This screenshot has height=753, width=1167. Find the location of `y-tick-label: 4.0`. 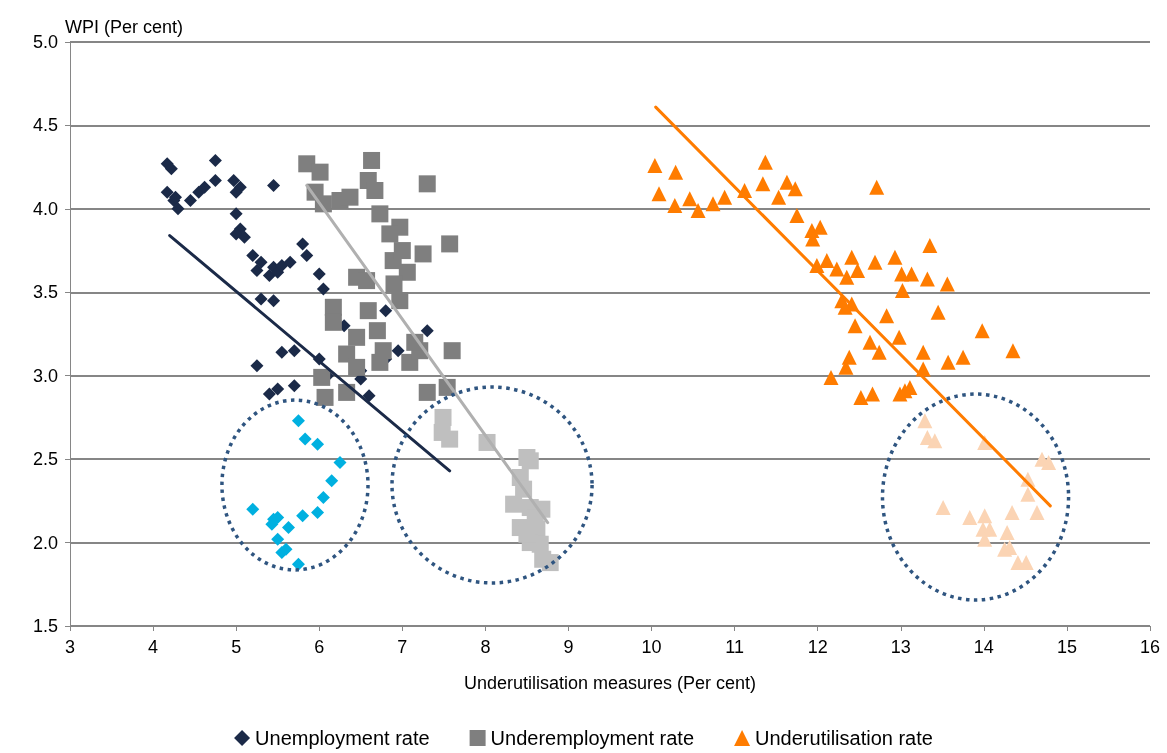

y-tick-label: 4.0 is located at coordinates (45, 208).